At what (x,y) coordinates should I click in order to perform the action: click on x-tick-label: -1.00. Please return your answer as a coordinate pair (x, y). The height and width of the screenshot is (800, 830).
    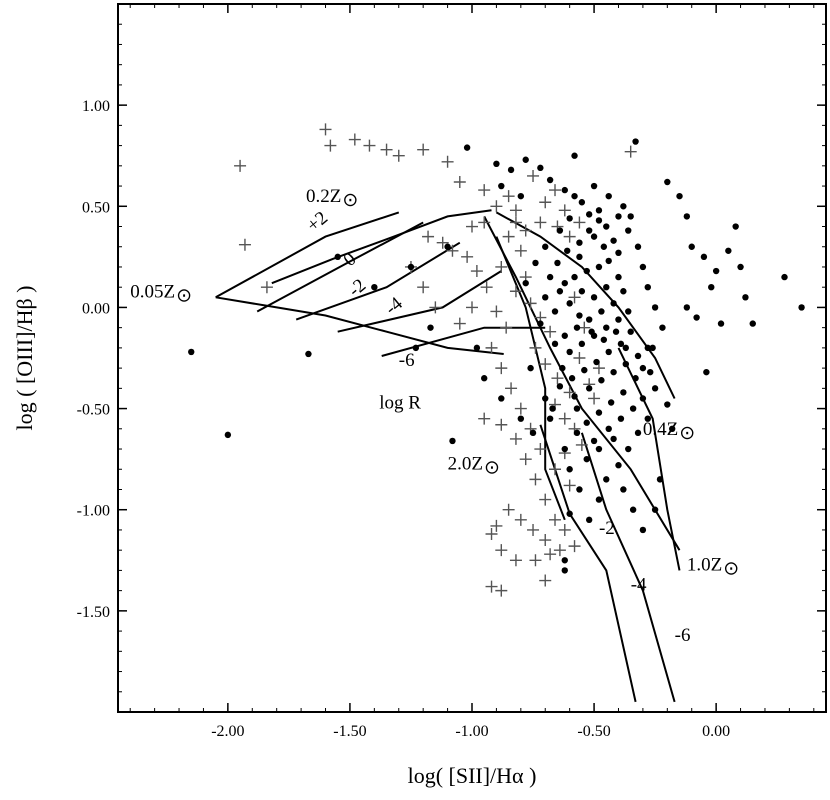
    Looking at the image, I should click on (471, 731).